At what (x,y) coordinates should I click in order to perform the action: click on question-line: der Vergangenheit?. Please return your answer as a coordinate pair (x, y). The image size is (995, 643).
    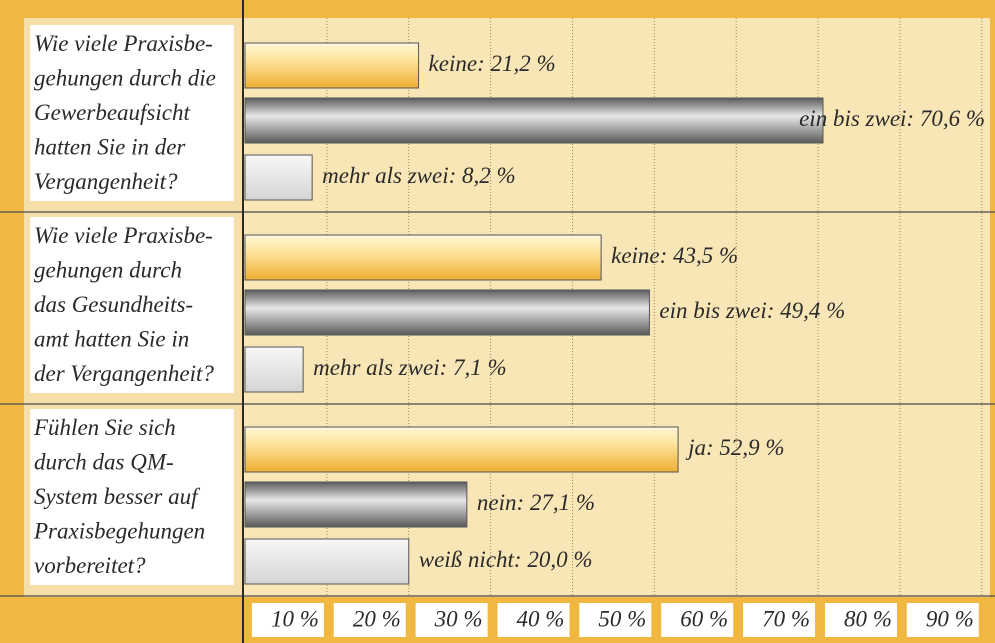
    Looking at the image, I should click on (124, 373).